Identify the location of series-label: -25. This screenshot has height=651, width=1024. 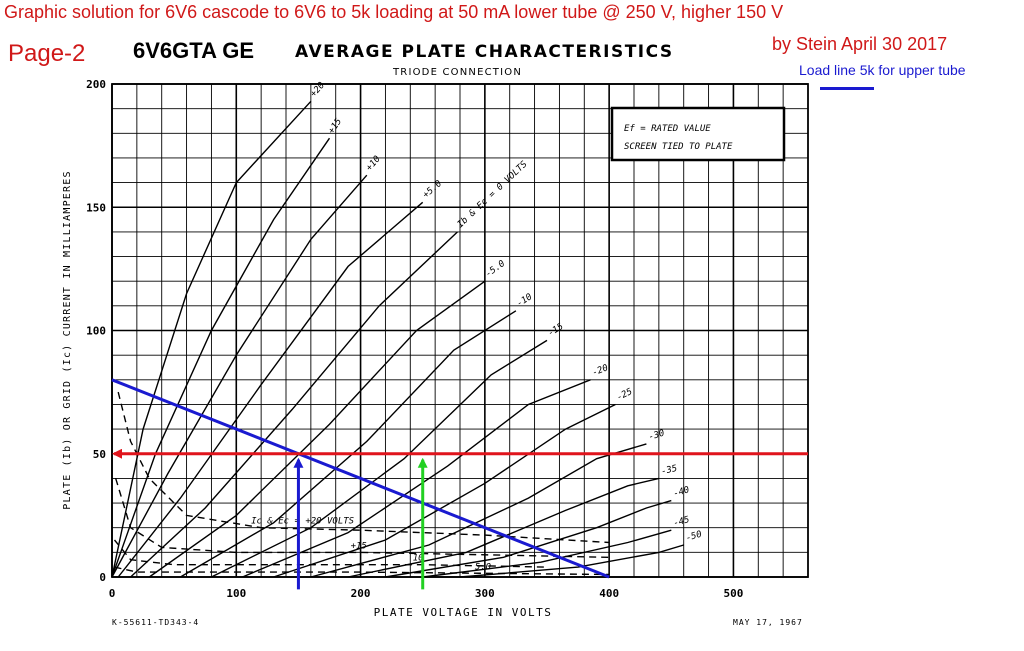
(624, 395).